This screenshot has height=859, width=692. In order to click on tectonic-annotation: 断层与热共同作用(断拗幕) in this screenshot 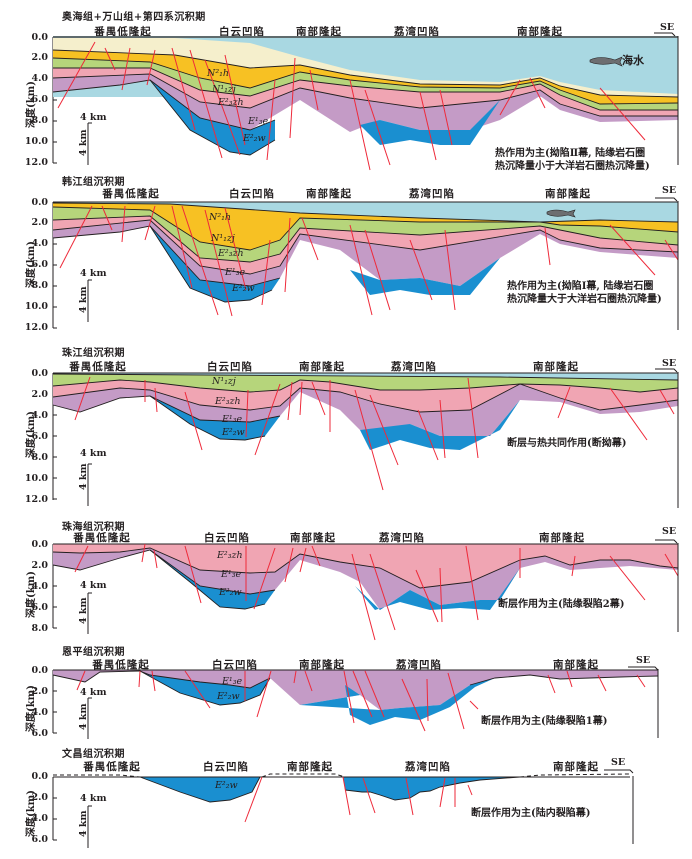, I will do `click(566, 443)`.